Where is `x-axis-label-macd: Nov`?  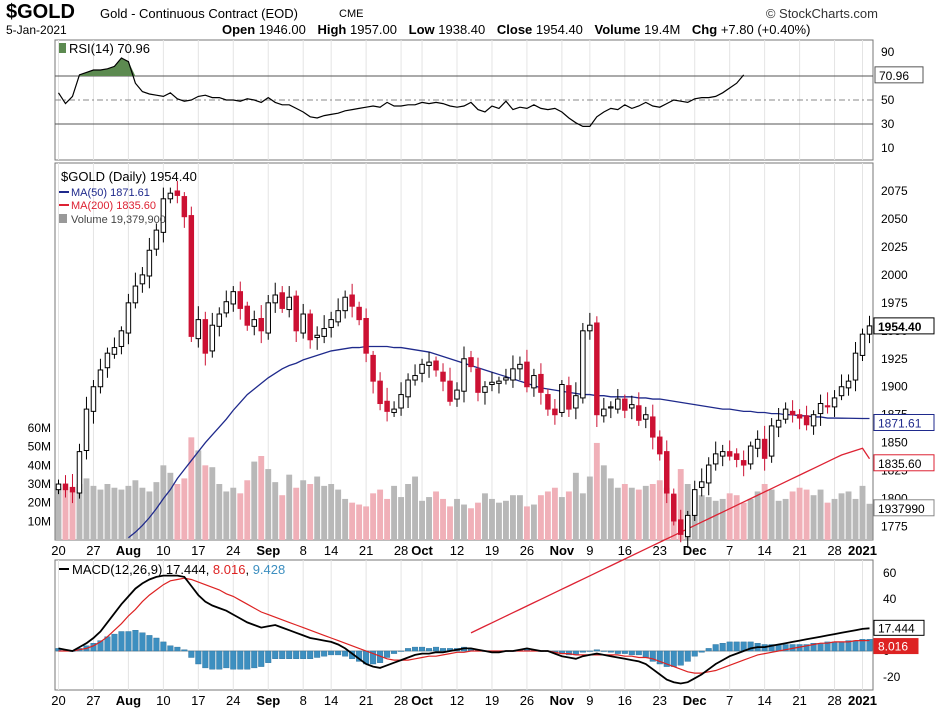 x-axis-label-macd: Nov is located at coordinates (562, 700).